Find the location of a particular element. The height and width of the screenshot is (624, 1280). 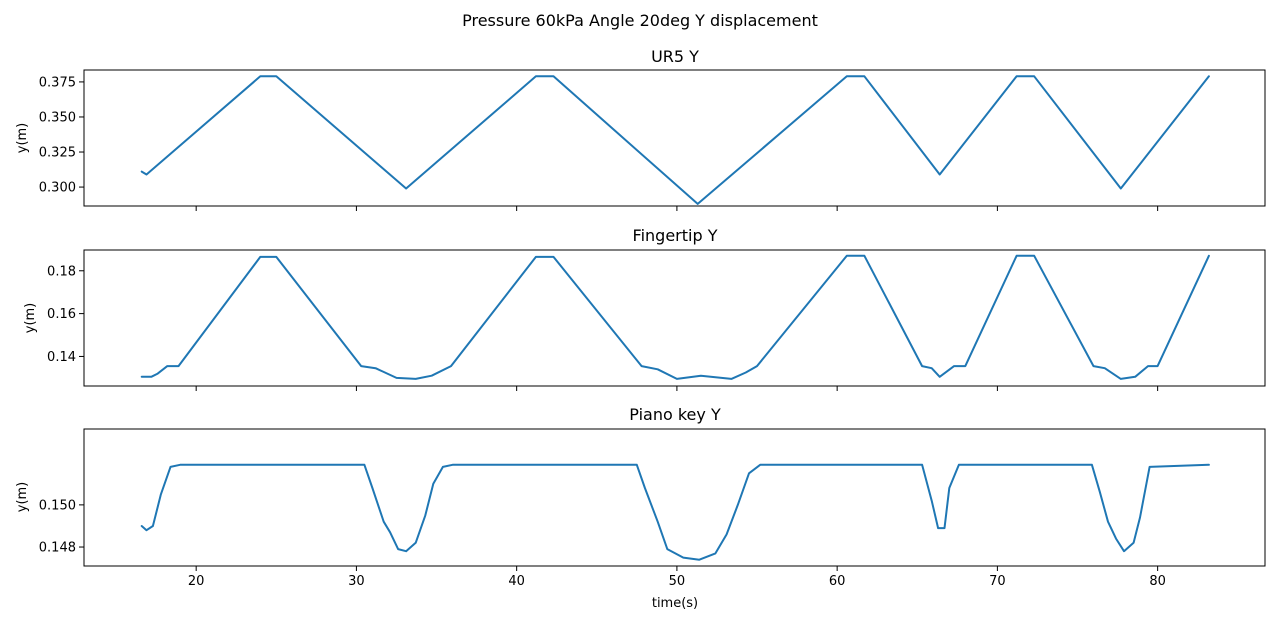

y-tick-label: 0.375 is located at coordinates (57, 82).